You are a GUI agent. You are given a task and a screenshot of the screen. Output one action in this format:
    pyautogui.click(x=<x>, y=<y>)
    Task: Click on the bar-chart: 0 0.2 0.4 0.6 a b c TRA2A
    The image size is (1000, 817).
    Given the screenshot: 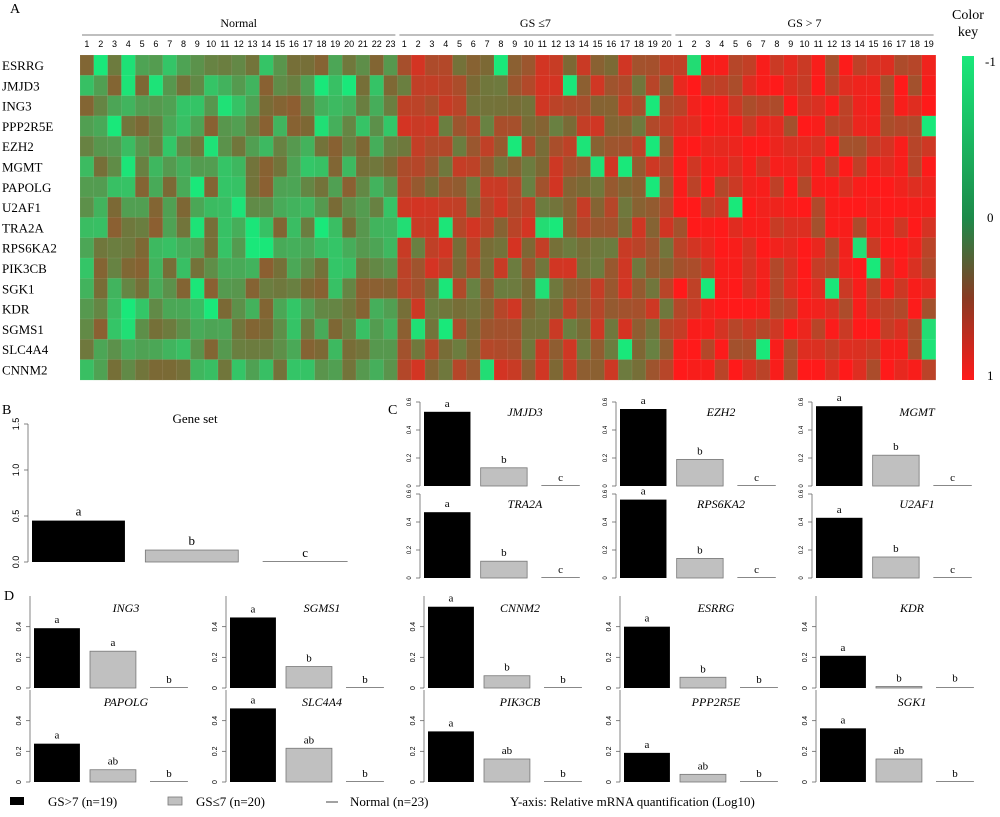 What is the action you would take?
    pyautogui.click(x=493, y=534)
    